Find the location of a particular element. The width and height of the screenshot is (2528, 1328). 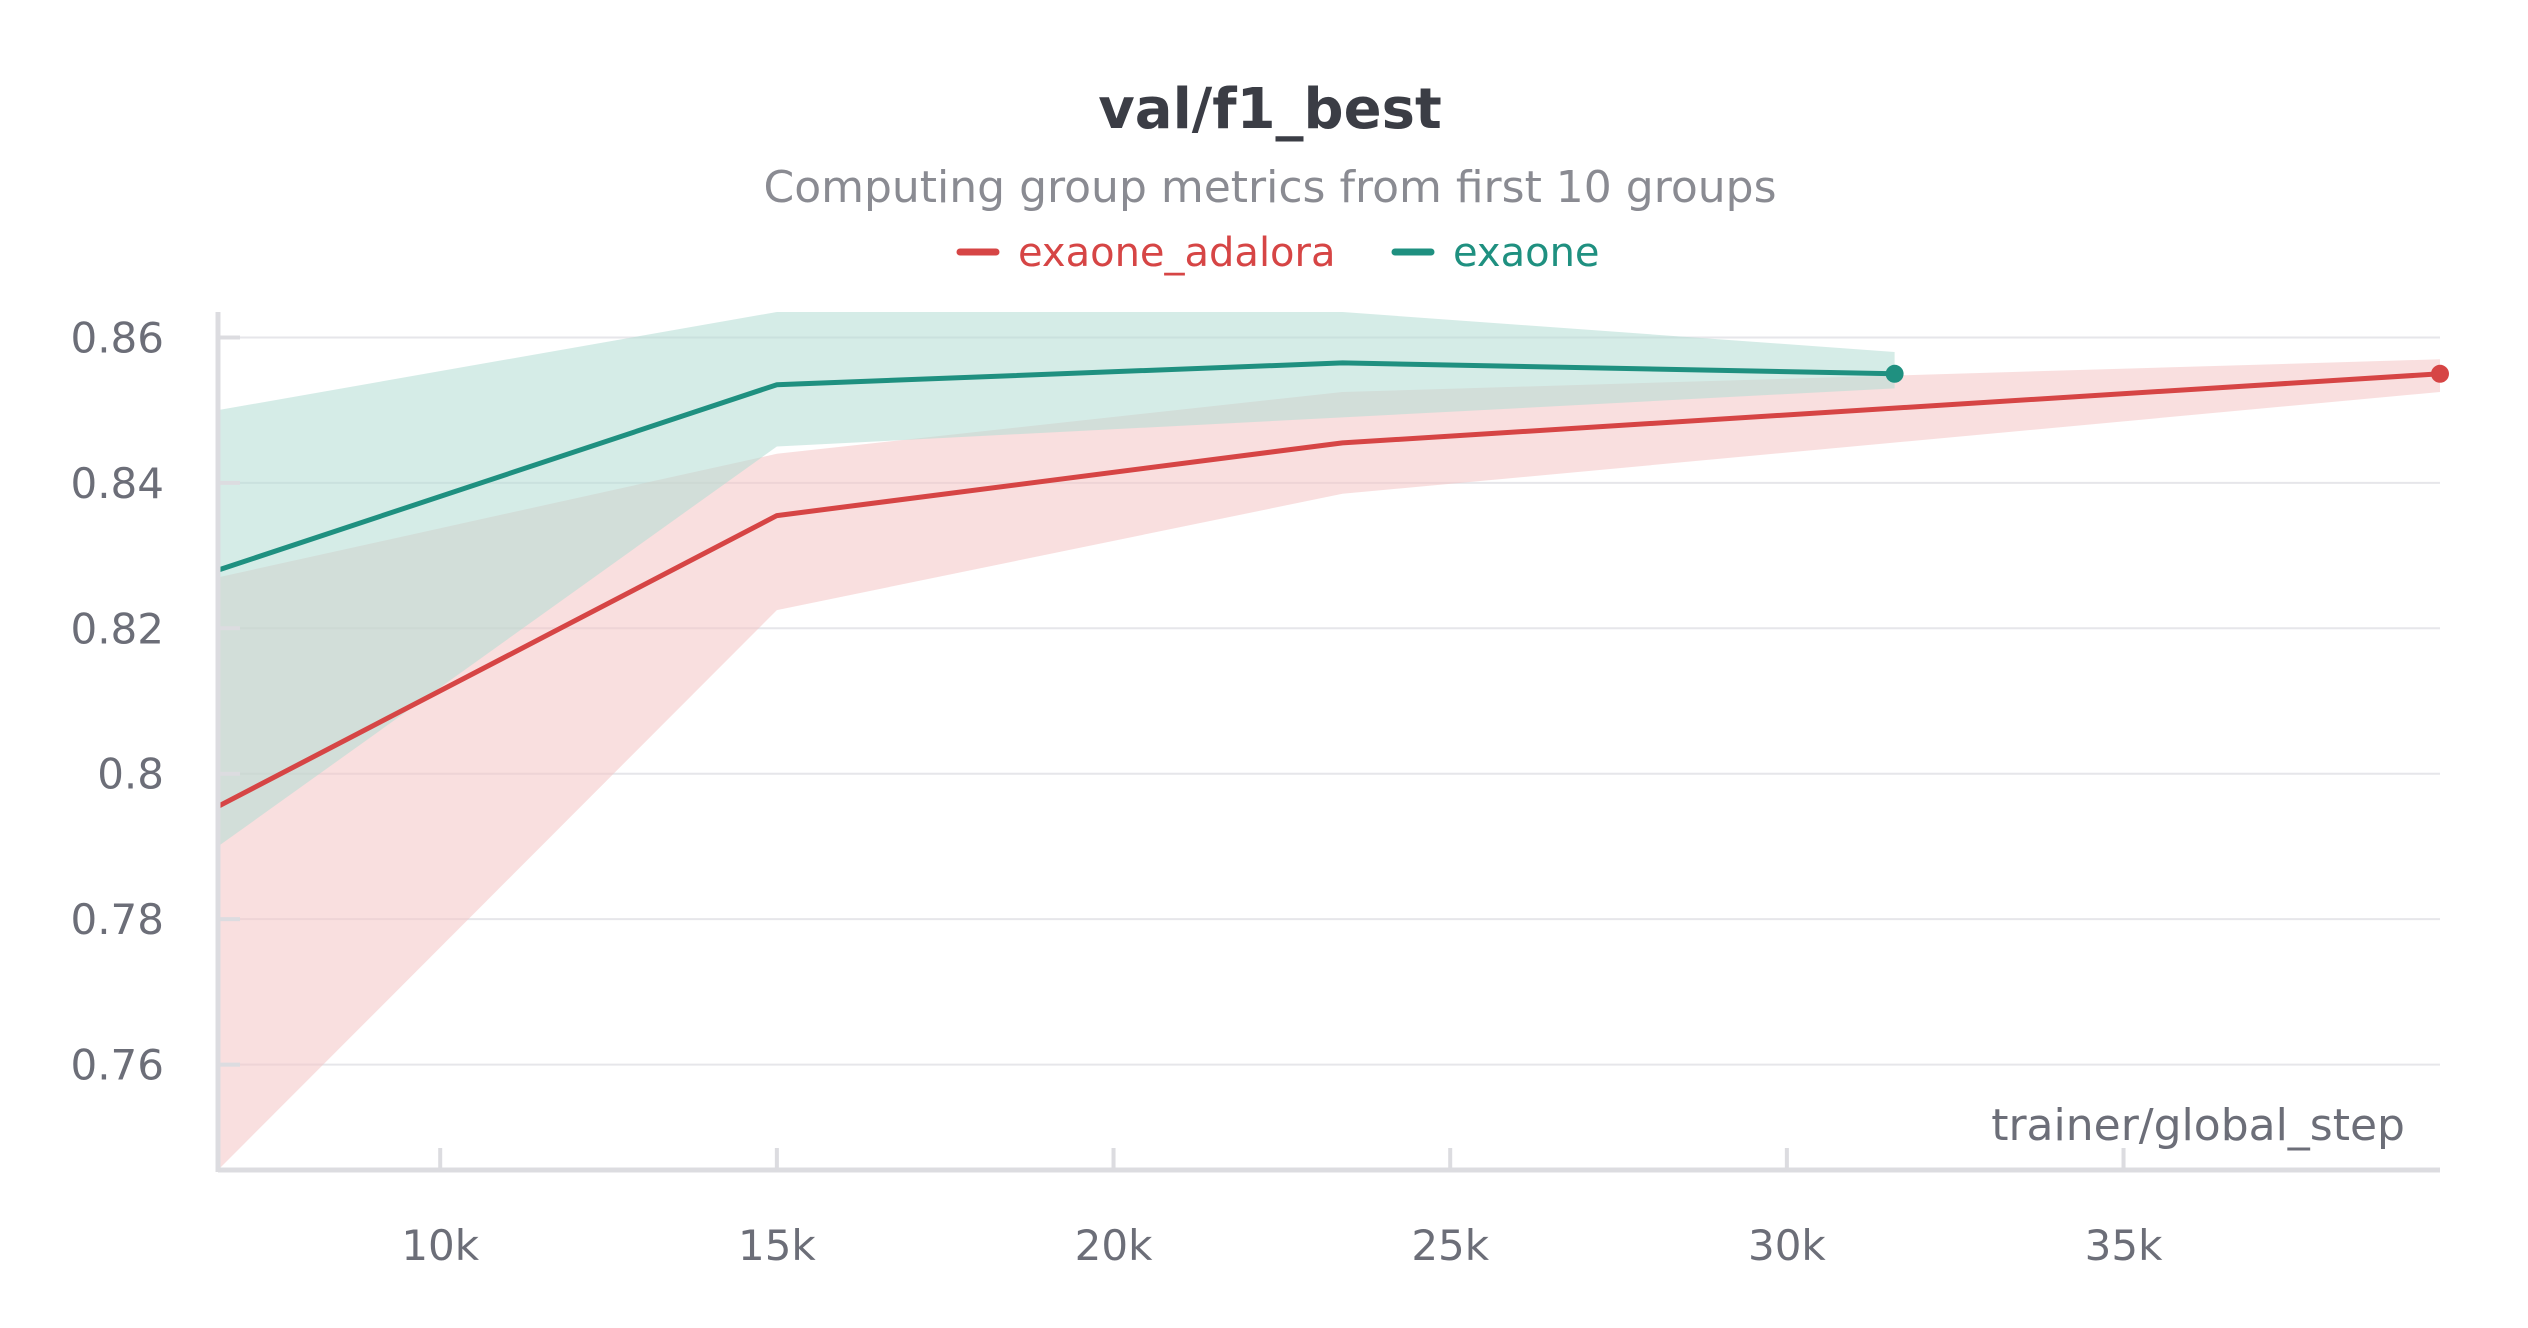

y-tick-label-1: 0.78 is located at coordinates (117, 919).